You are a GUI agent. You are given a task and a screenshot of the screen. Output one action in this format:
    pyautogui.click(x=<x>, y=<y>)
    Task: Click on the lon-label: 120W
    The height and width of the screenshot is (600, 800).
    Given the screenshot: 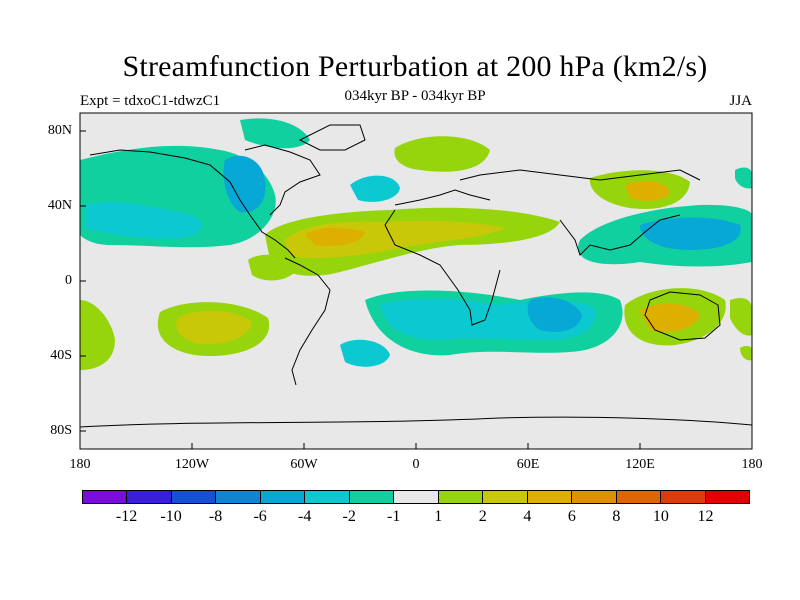 What is the action you would take?
    pyautogui.click(x=192, y=464)
    